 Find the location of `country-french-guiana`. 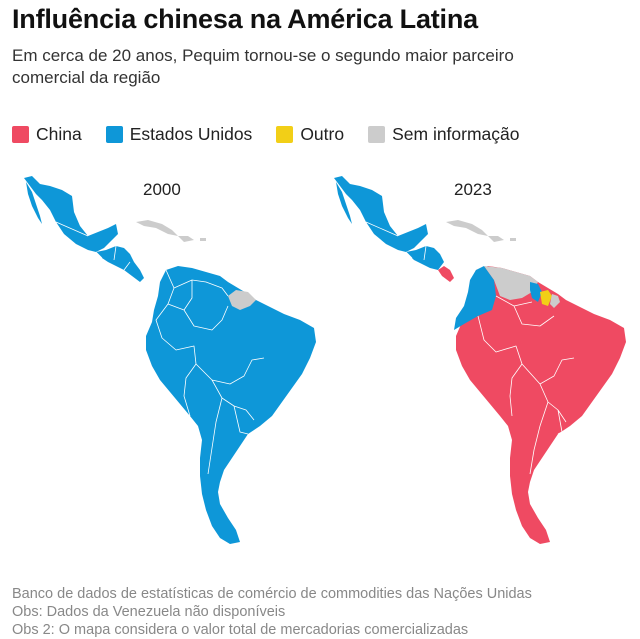

country-french-guiana is located at coordinates (555, 301).